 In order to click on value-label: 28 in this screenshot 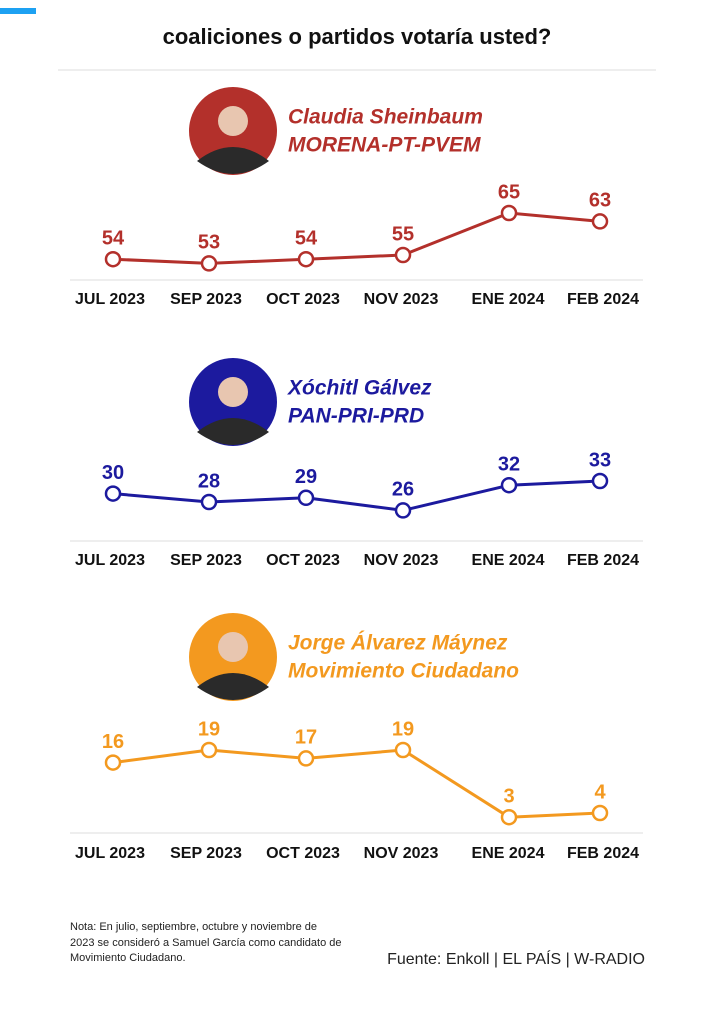, I will do `click(209, 481)`.